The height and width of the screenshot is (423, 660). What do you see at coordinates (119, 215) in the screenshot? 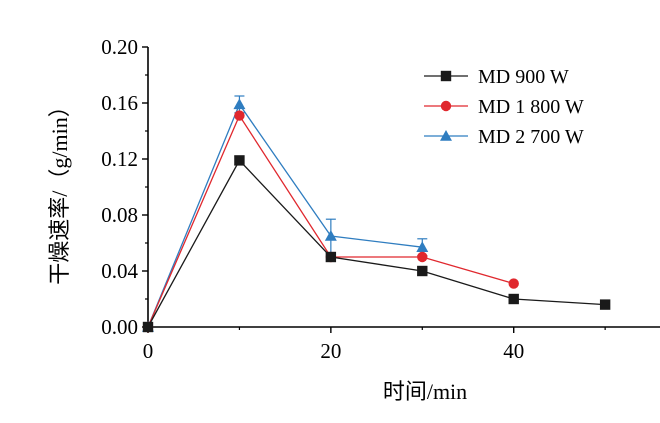
I see `y-tick-label: 0.08` at bounding box center [119, 215].